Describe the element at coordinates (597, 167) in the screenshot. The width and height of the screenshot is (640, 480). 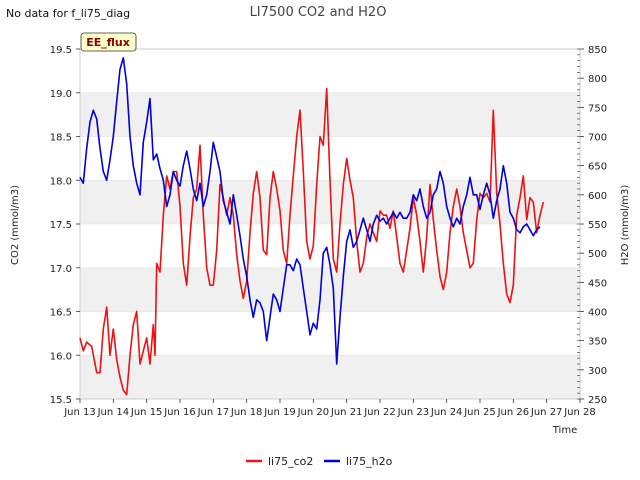
I see `y-right-tick-label: 650` at that location.